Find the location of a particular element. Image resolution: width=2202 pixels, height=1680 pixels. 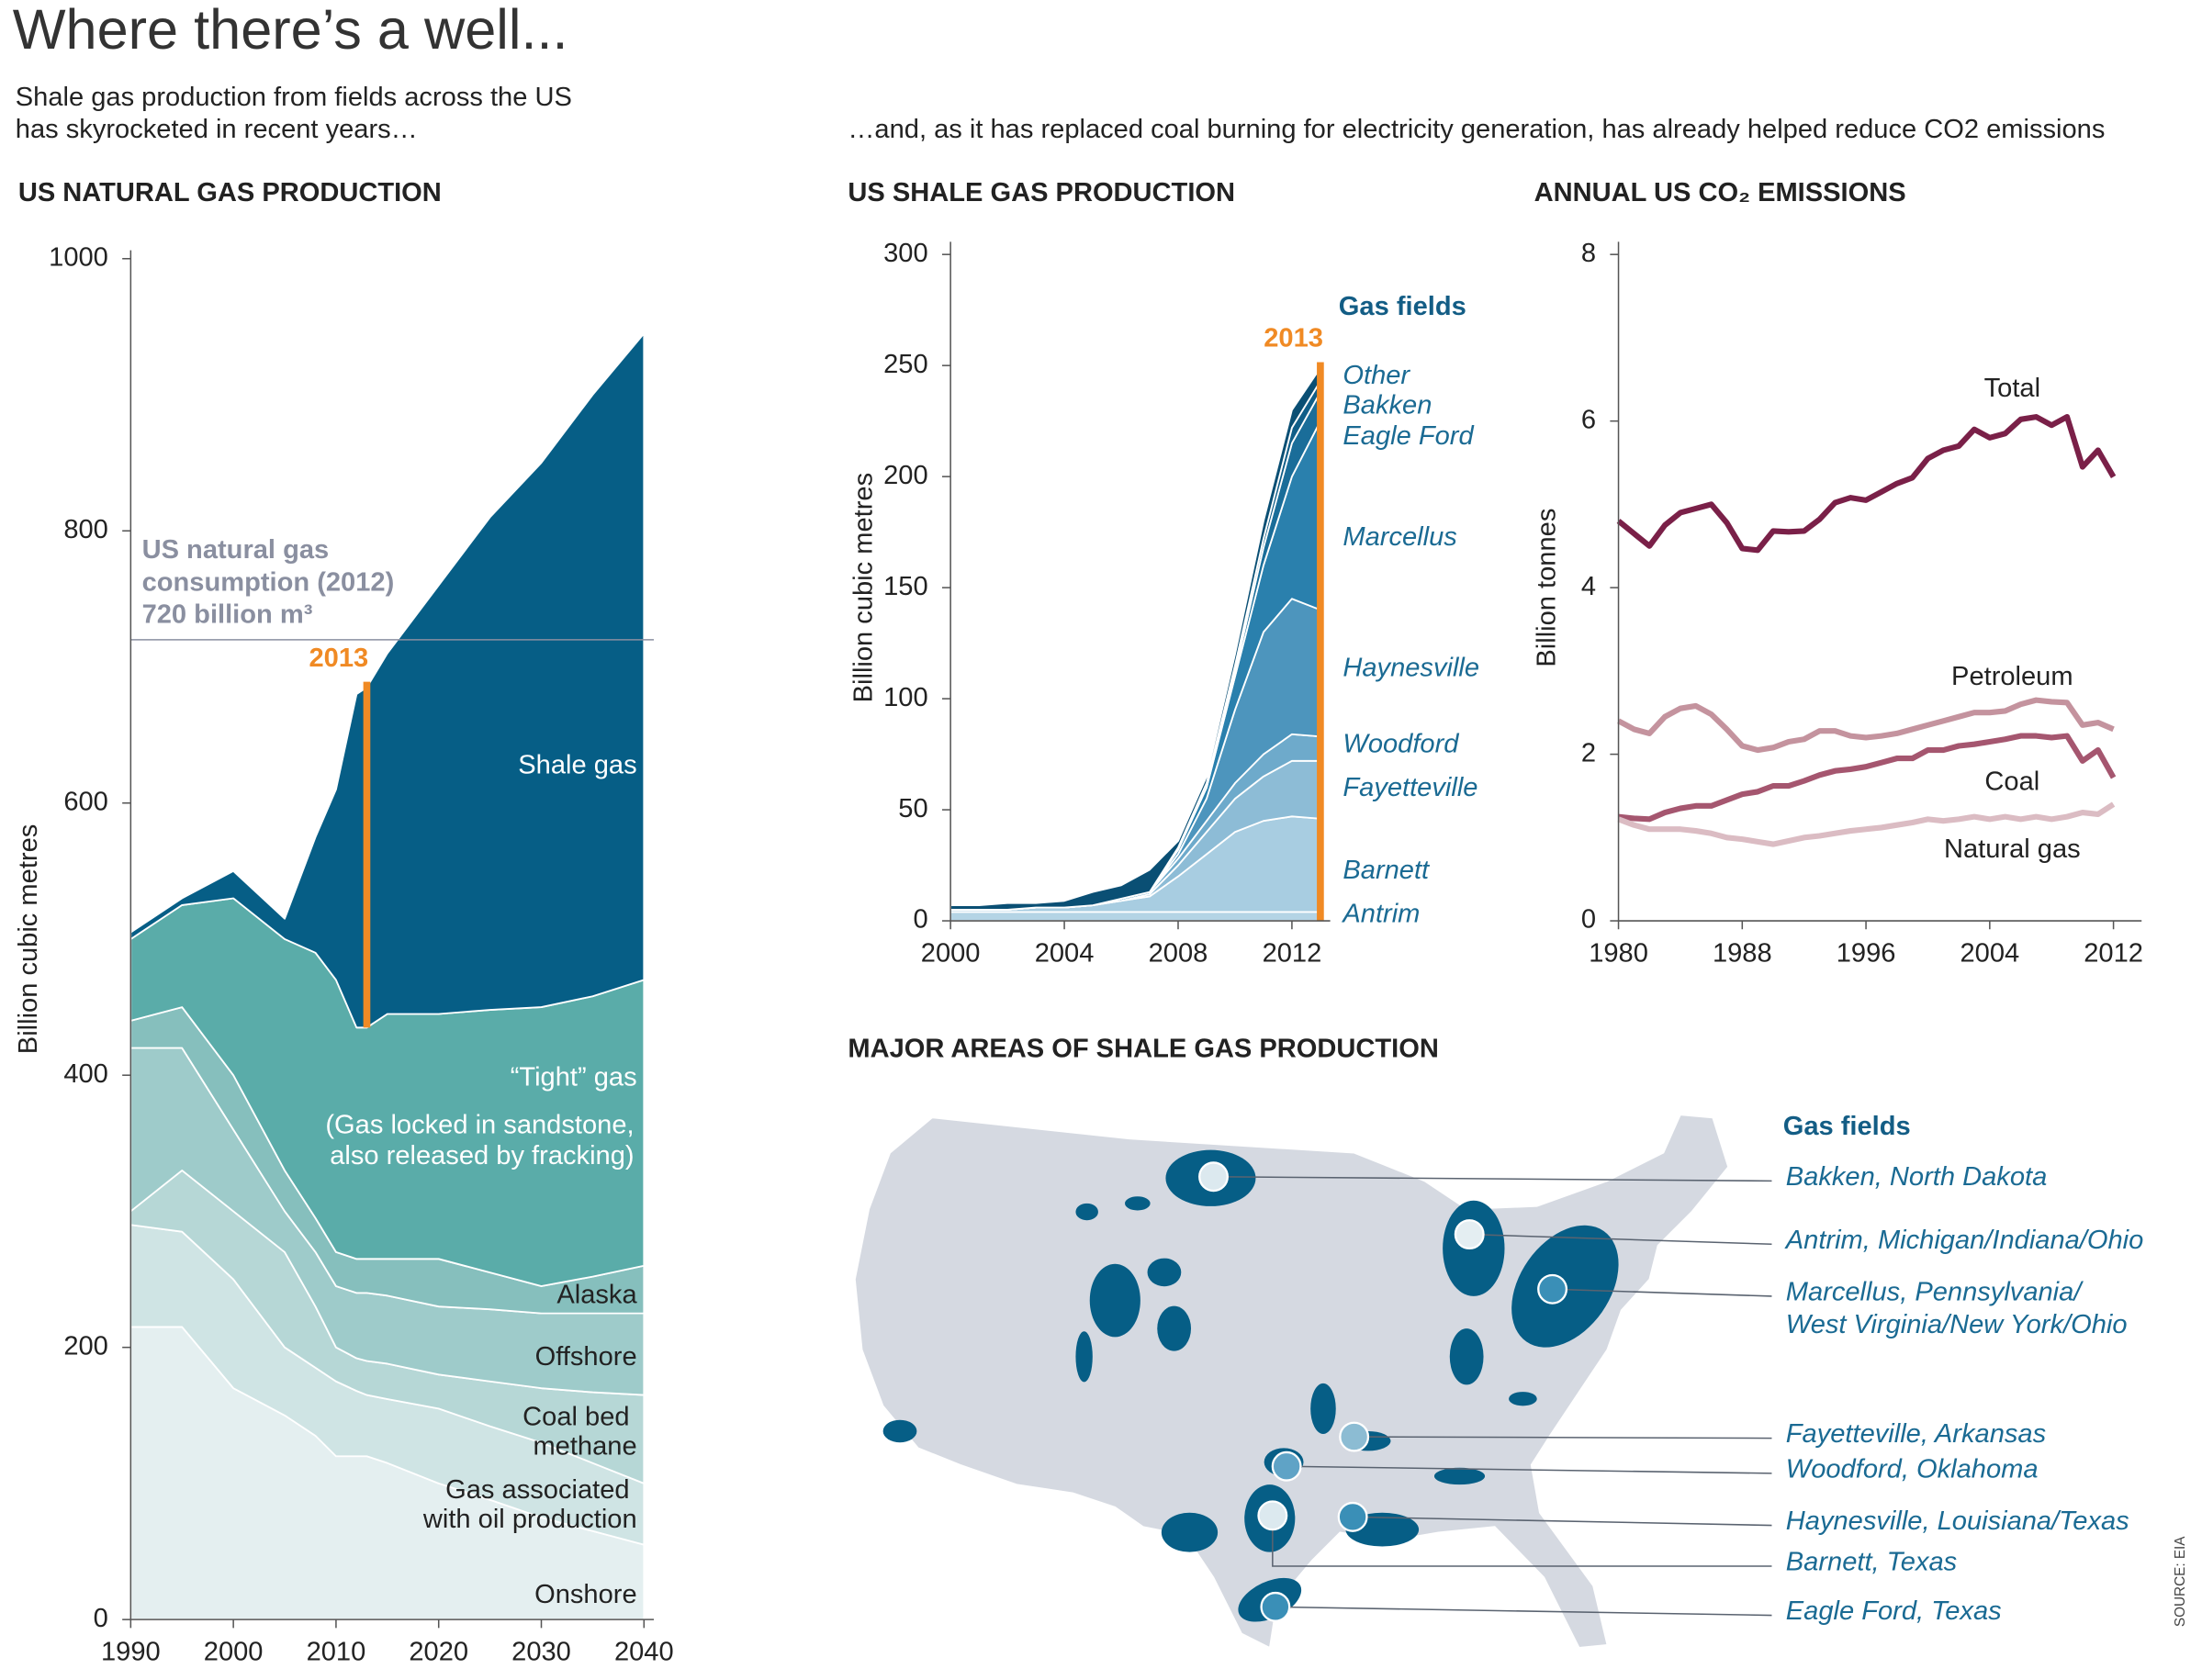

chart-title: ANNUAL US CO₂ EMISSIONS is located at coordinates (1720, 192).